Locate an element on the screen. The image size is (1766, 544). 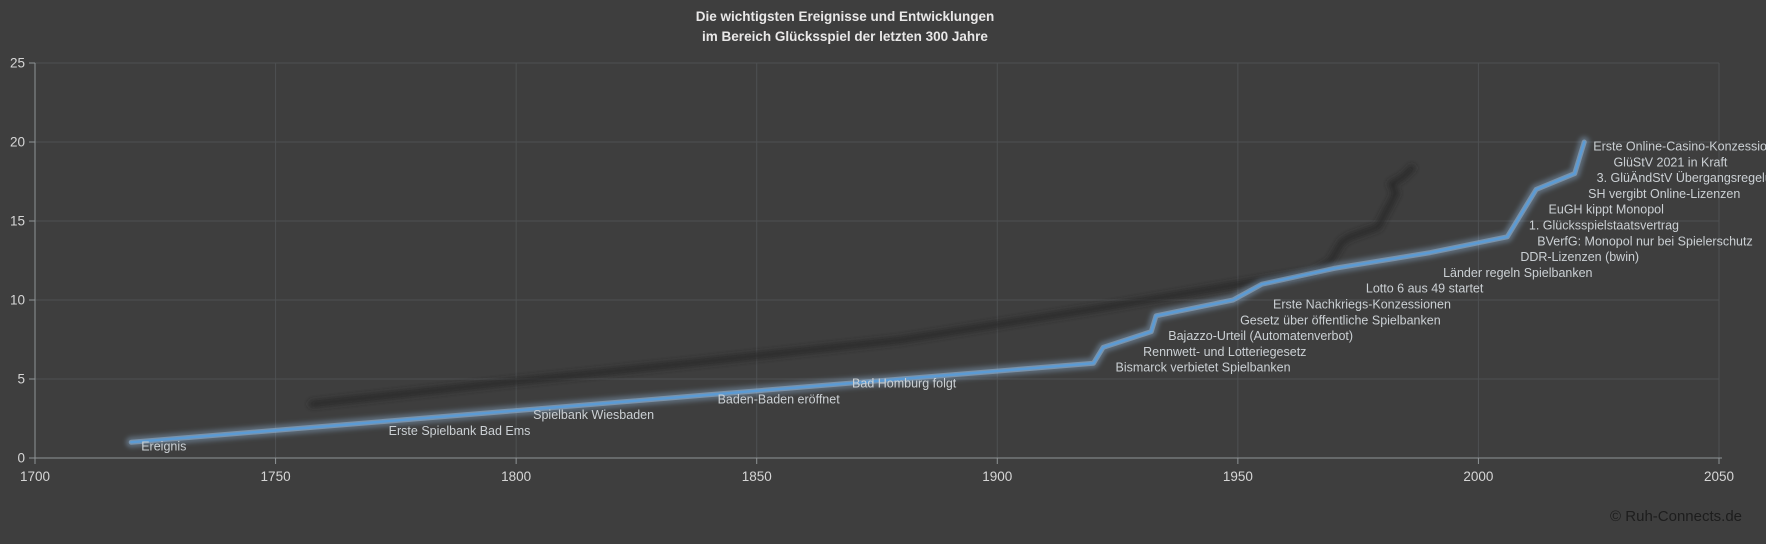
x-tick-label: 1850 is located at coordinates (757, 476).